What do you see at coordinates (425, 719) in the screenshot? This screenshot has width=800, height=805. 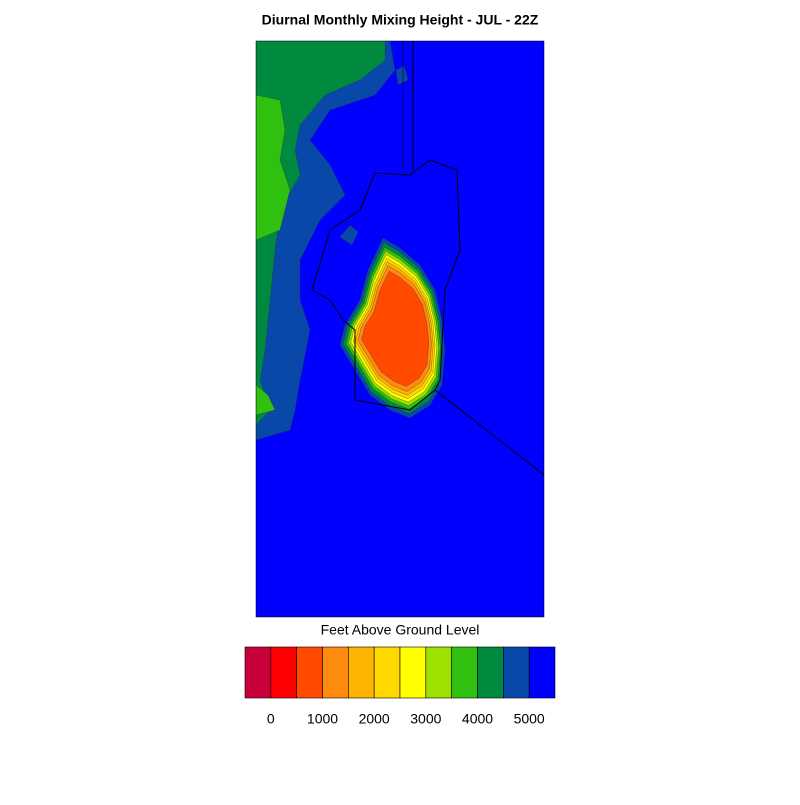 I see `colorbar-tick-label: 3000` at bounding box center [425, 719].